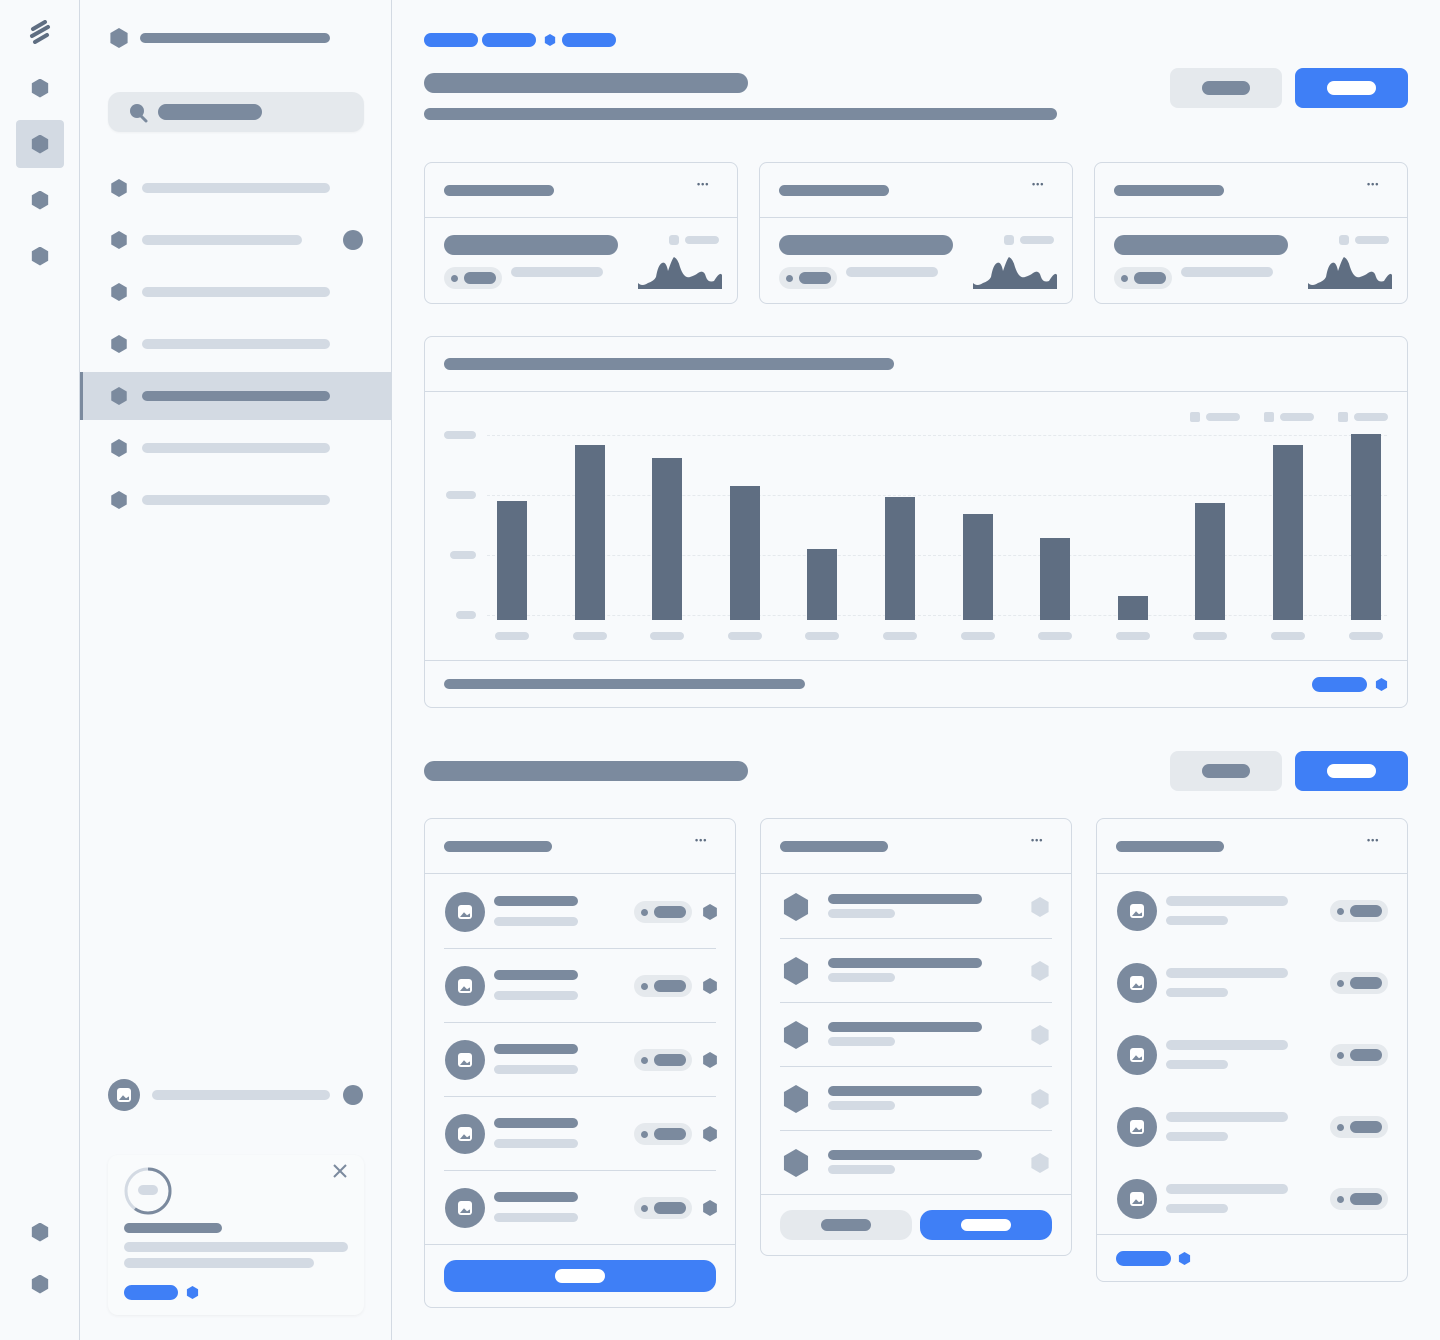 The width and height of the screenshot is (1440, 1340). Describe the element at coordinates (986, 1225) in the screenshot. I see `confirm-button` at that location.